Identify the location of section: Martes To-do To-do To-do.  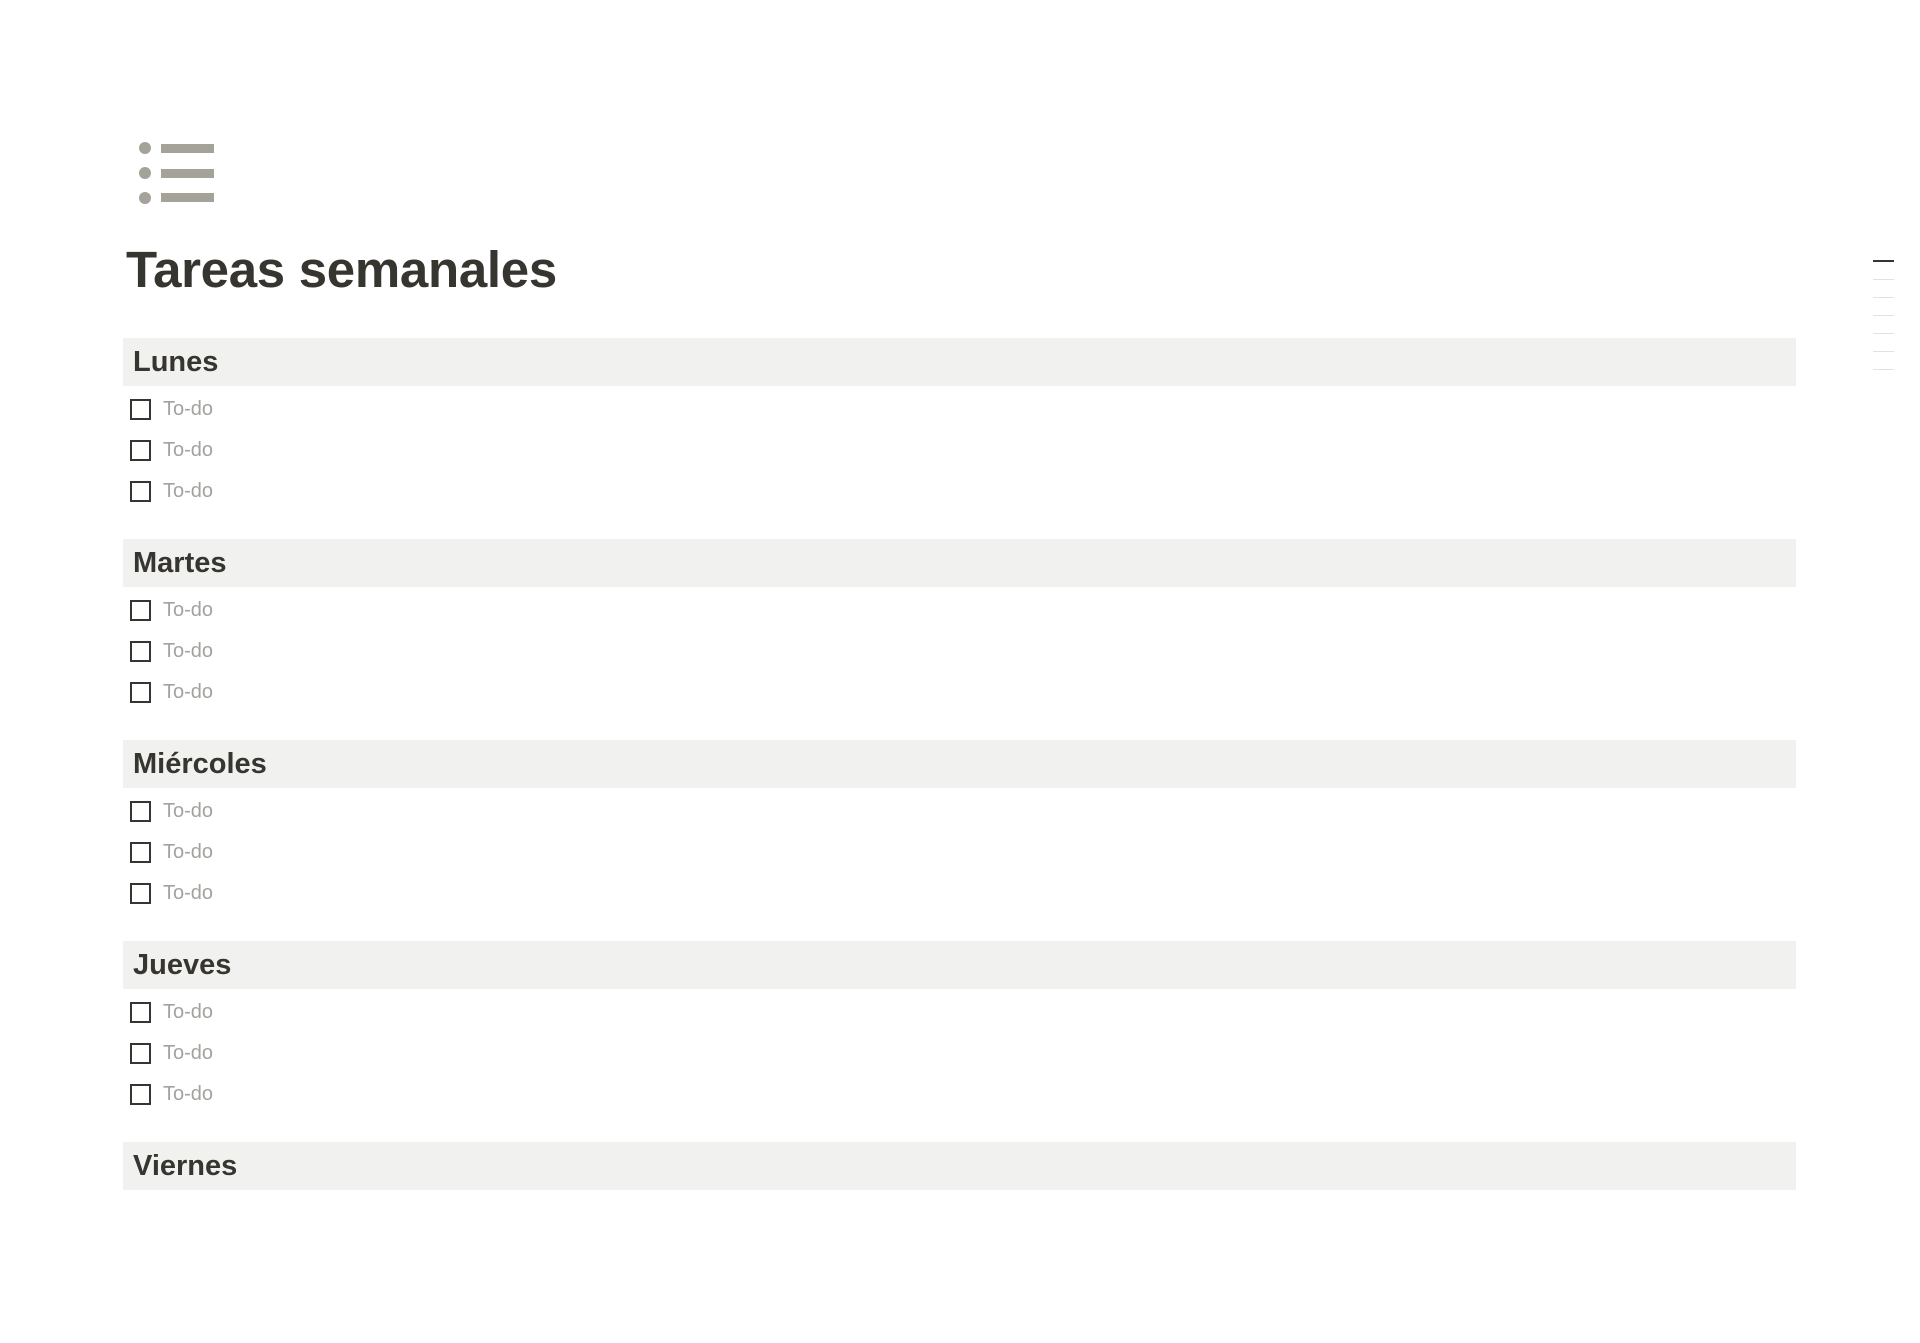
(959, 639).